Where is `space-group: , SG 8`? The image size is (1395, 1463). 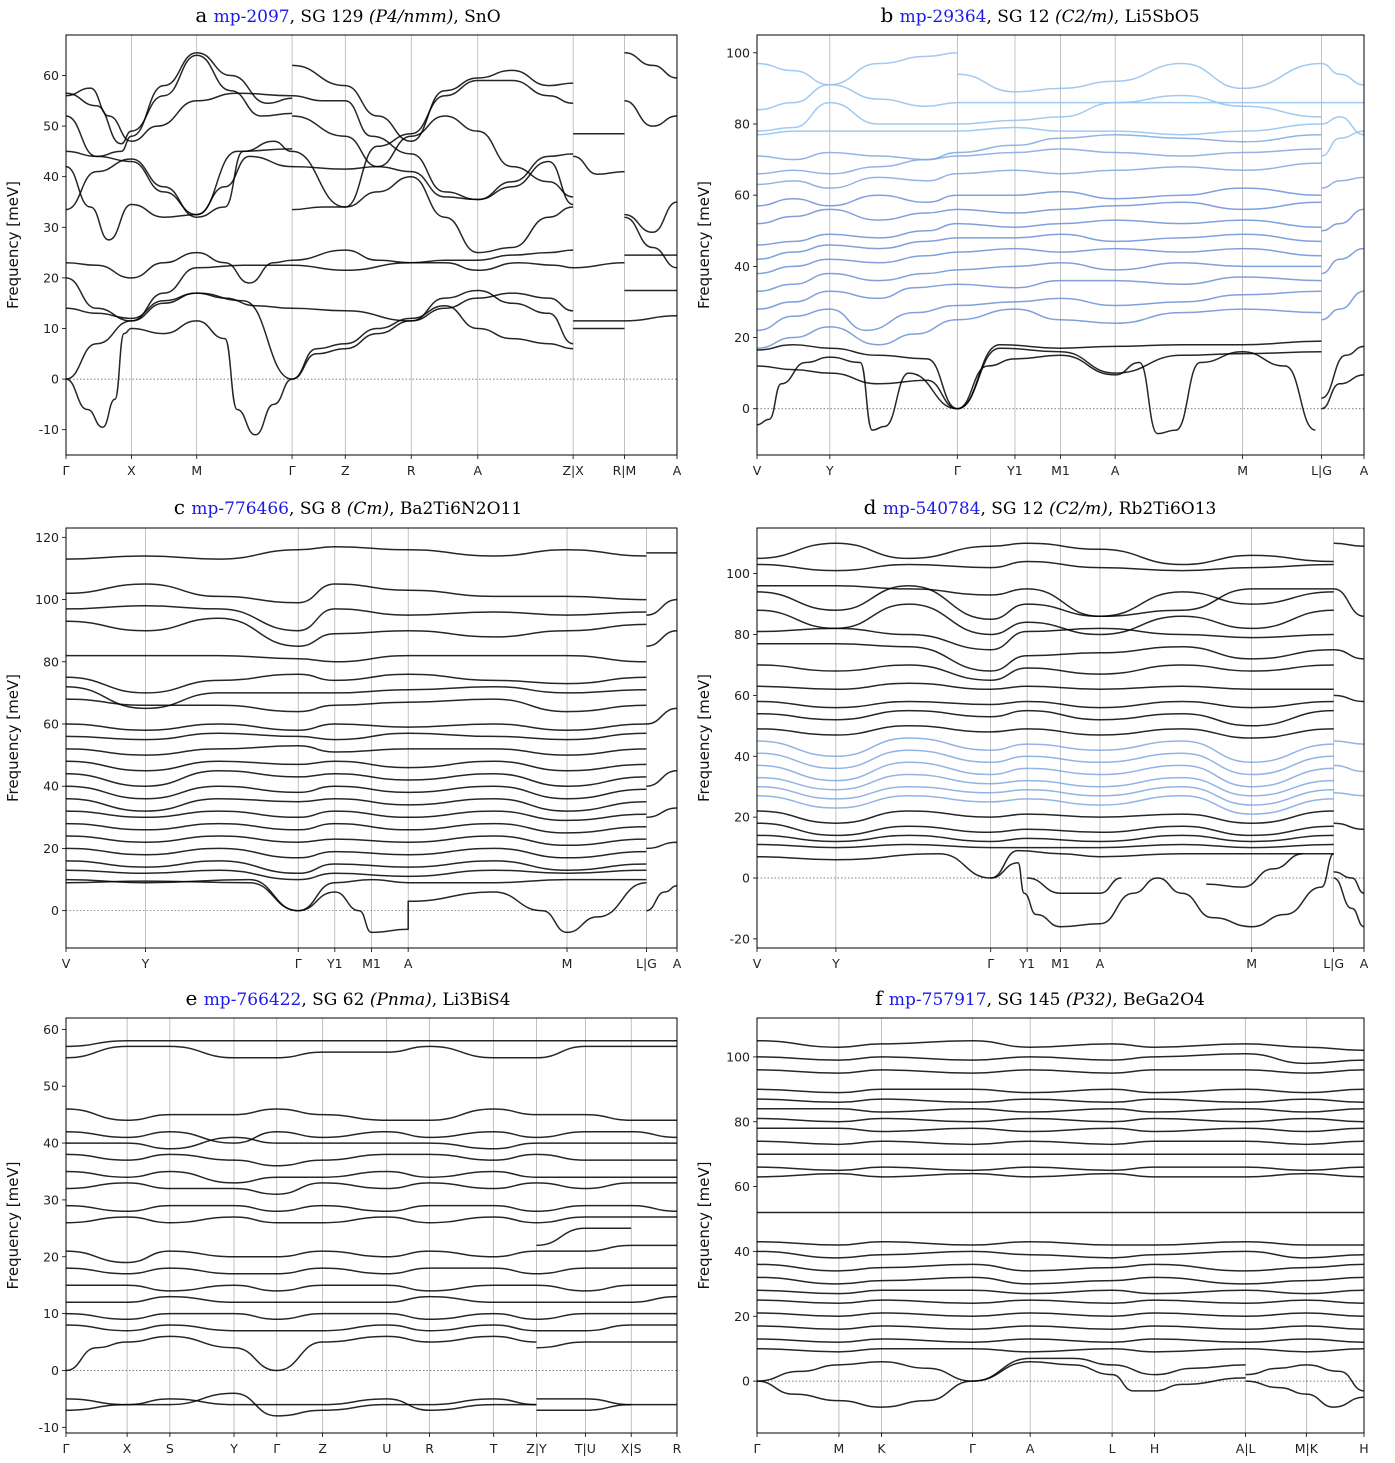
space-group: , SG 8 is located at coordinates (318, 509).